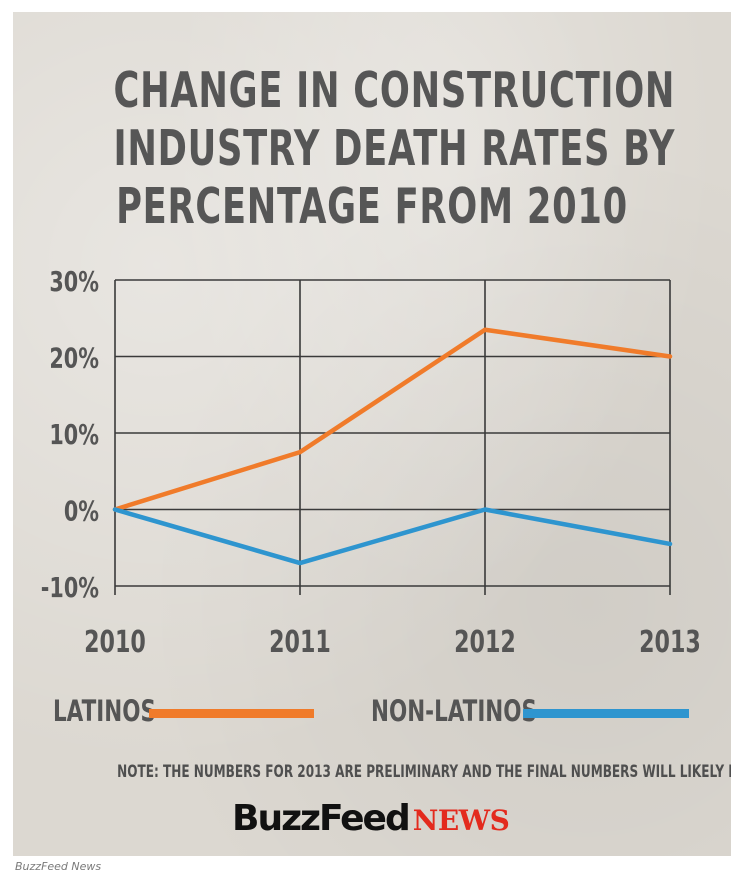 The image size is (747, 880). Describe the element at coordinates (58, 866) in the screenshot. I see `image-credit: BuzzFeed News` at that location.